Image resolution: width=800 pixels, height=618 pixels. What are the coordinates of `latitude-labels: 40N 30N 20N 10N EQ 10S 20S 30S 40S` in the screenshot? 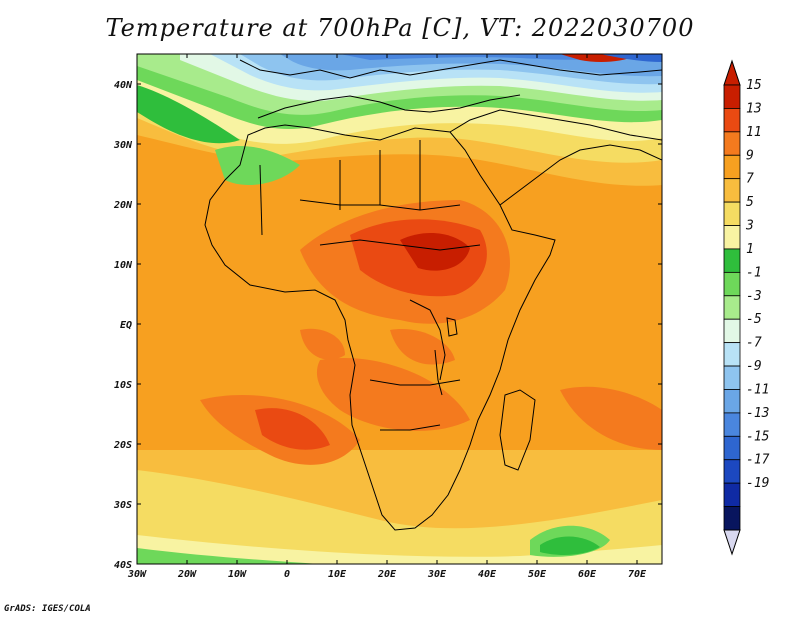 It's located at (123, 325).